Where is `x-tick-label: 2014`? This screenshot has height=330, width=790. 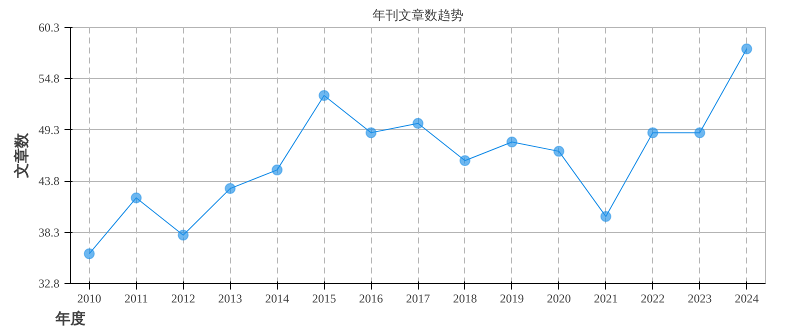 x-tick-label: 2014 is located at coordinates (277, 299).